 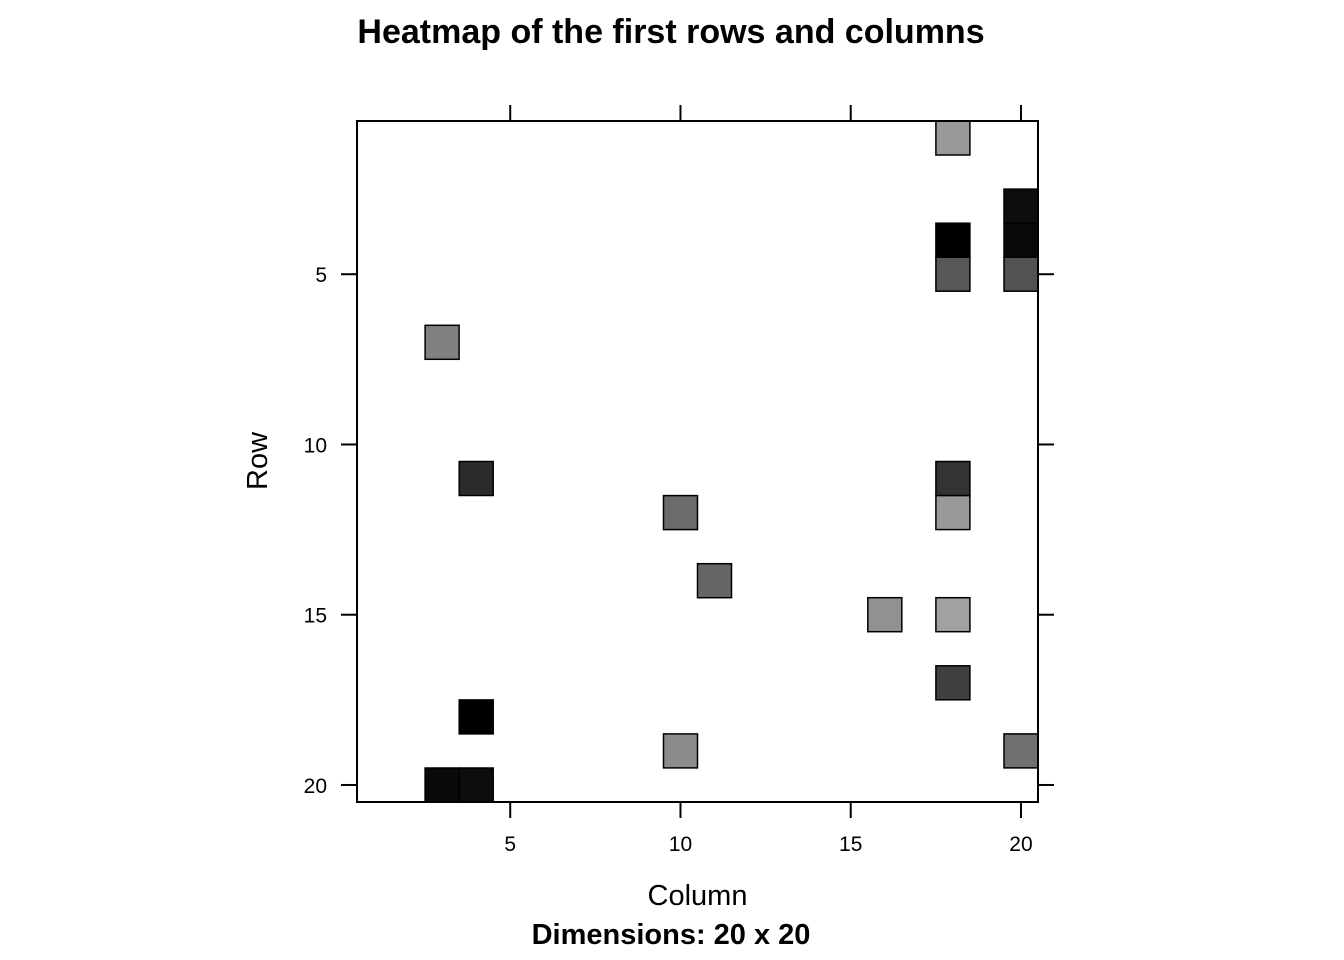 What do you see at coordinates (442, 785) in the screenshot?
I see `heatmap-cell-r20-c3` at bounding box center [442, 785].